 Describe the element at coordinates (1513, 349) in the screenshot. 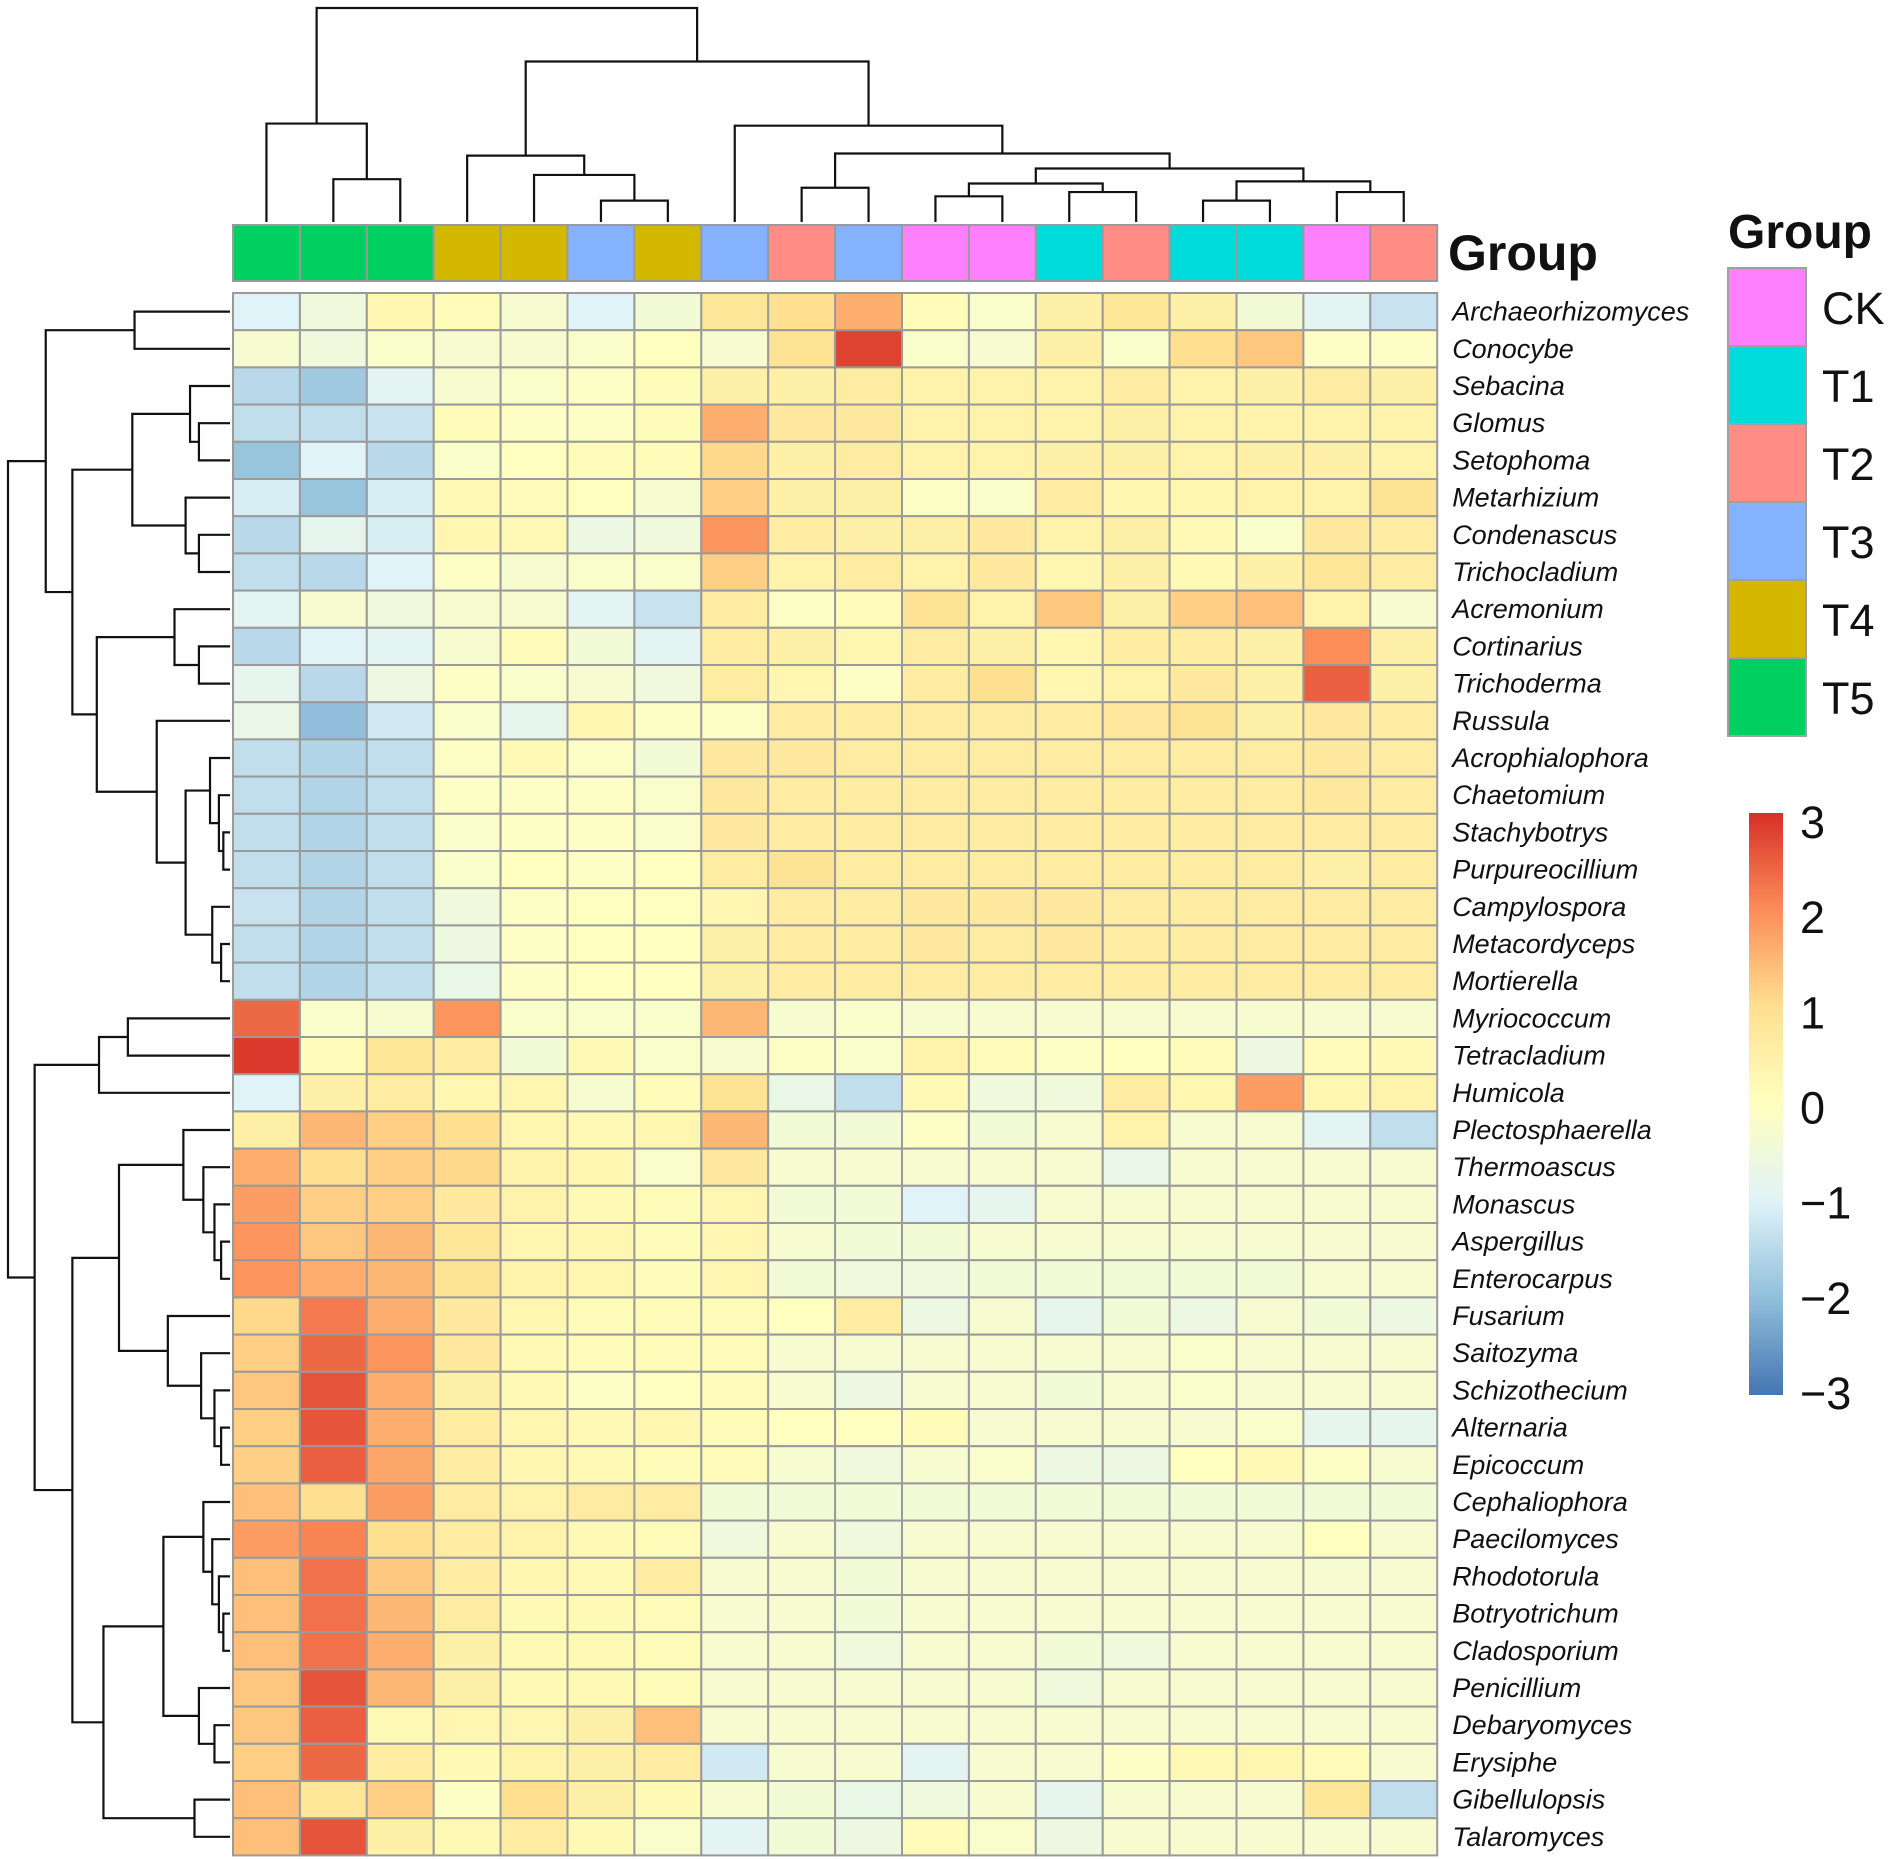

I see `row-label: Conocybe` at that location.